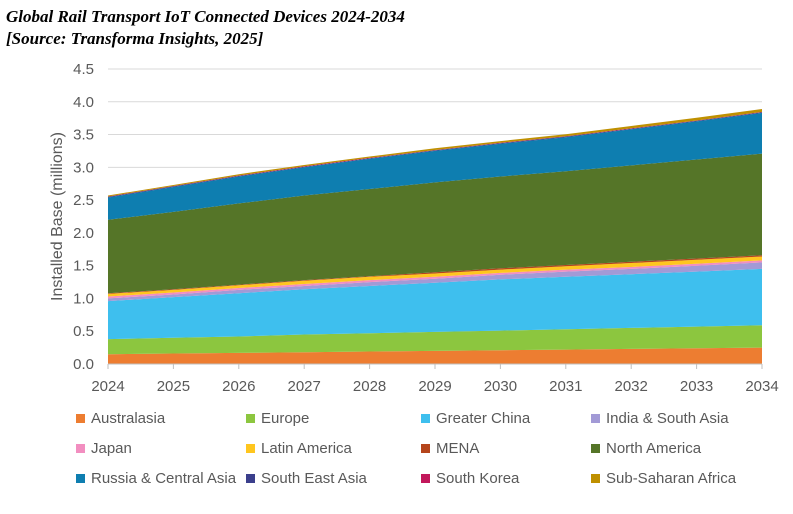 This screenshot has height=514, width=793. What do you see at coordinates (671, 478) in the screenshot?
I see `legend-label: Sub-Saharan Africa` at bounding box center [671, 478].